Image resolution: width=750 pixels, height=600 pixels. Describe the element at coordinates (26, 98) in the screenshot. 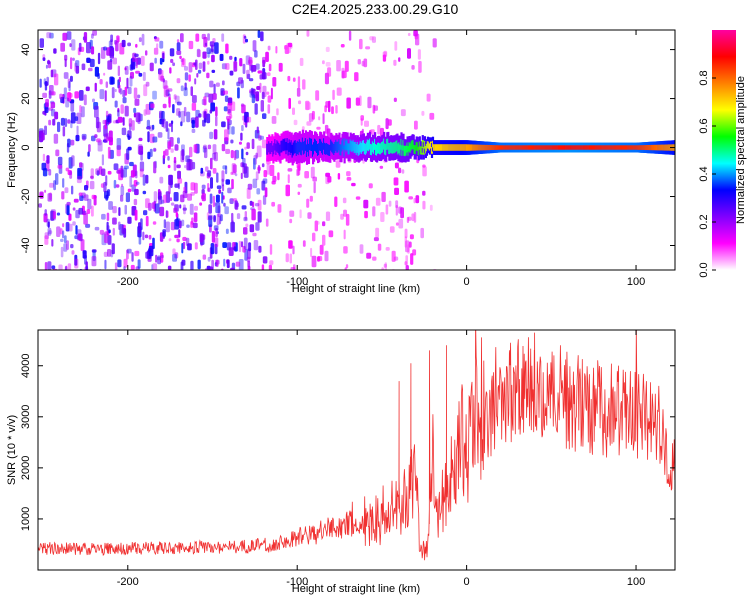

I see `spectrogram-ytick-label: 20` at that location.